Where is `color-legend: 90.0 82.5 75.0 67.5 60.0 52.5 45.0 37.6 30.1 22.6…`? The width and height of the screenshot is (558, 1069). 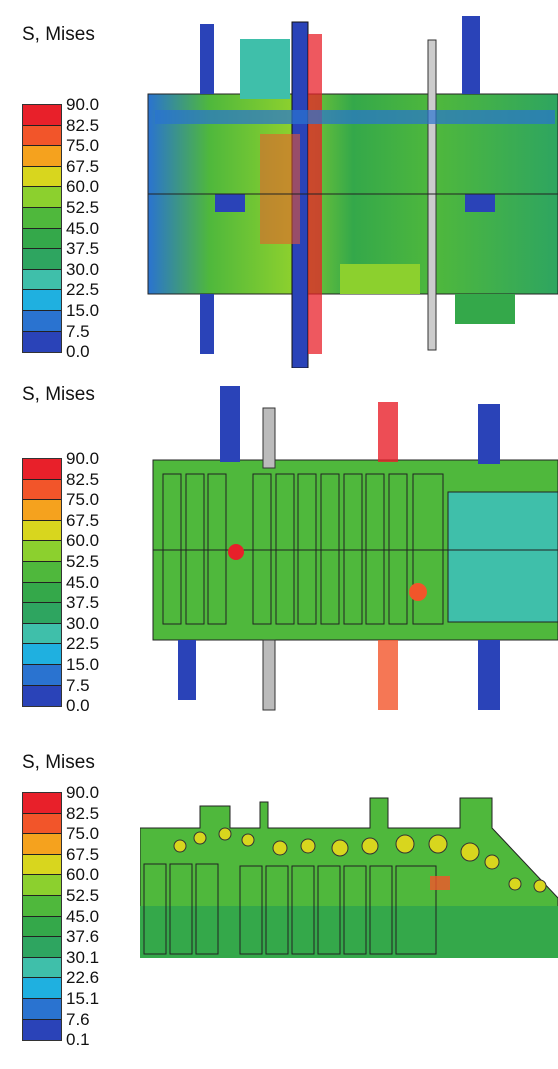
color-legend: 90.0 82.5 75.0 67.5 60.0 52.5 45.0 37.6 30.1 22.6… is located at coordinates (77, 916).